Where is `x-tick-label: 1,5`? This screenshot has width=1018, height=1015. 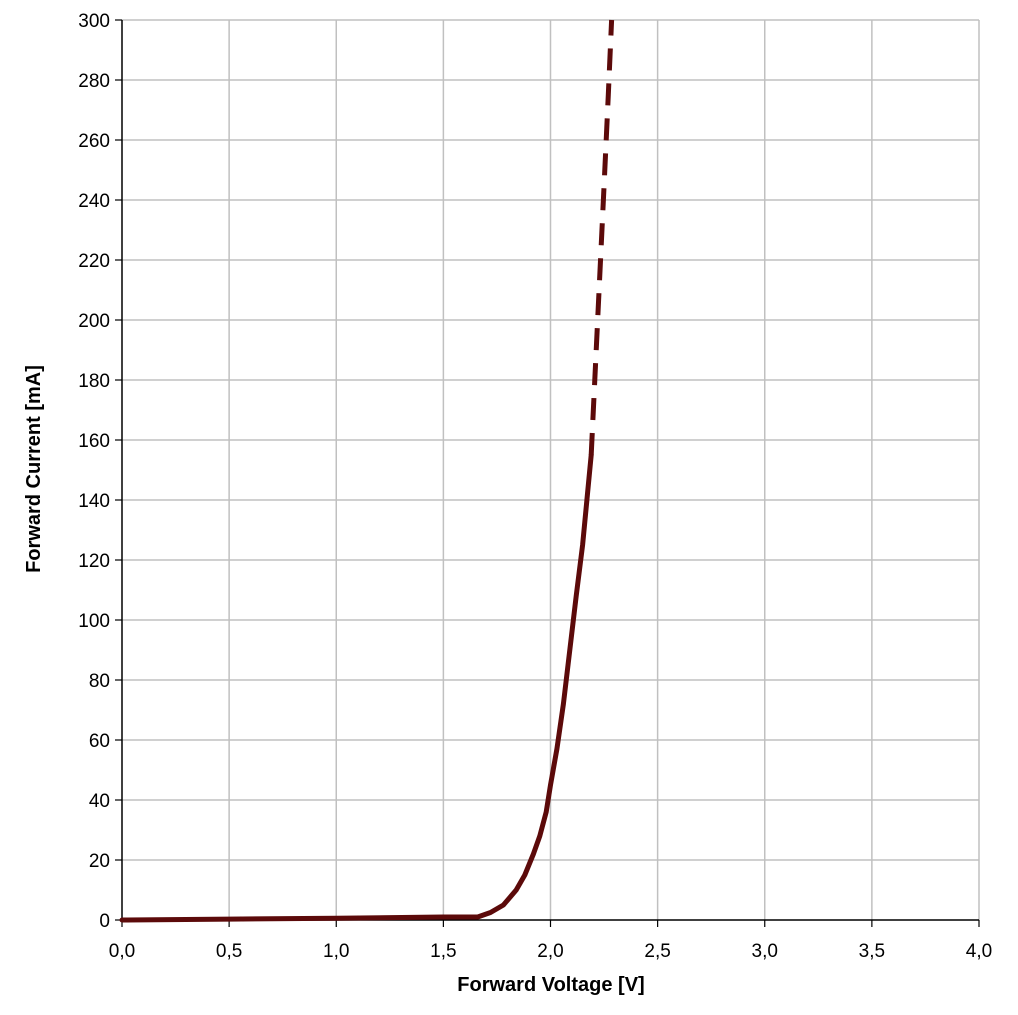 x-tick-label: 1,5 is located at coordinates (443, 951).